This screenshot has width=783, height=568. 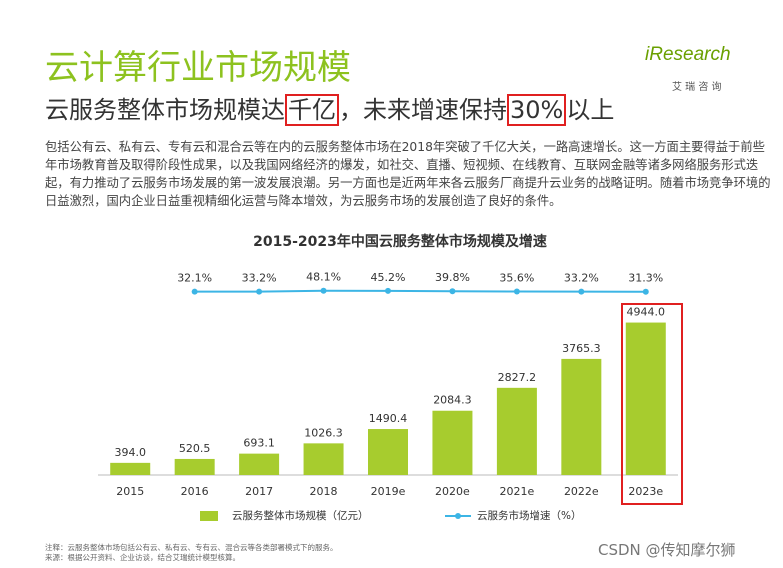 I want to click on data-label: 48.1%, so click(x=323, y=277).